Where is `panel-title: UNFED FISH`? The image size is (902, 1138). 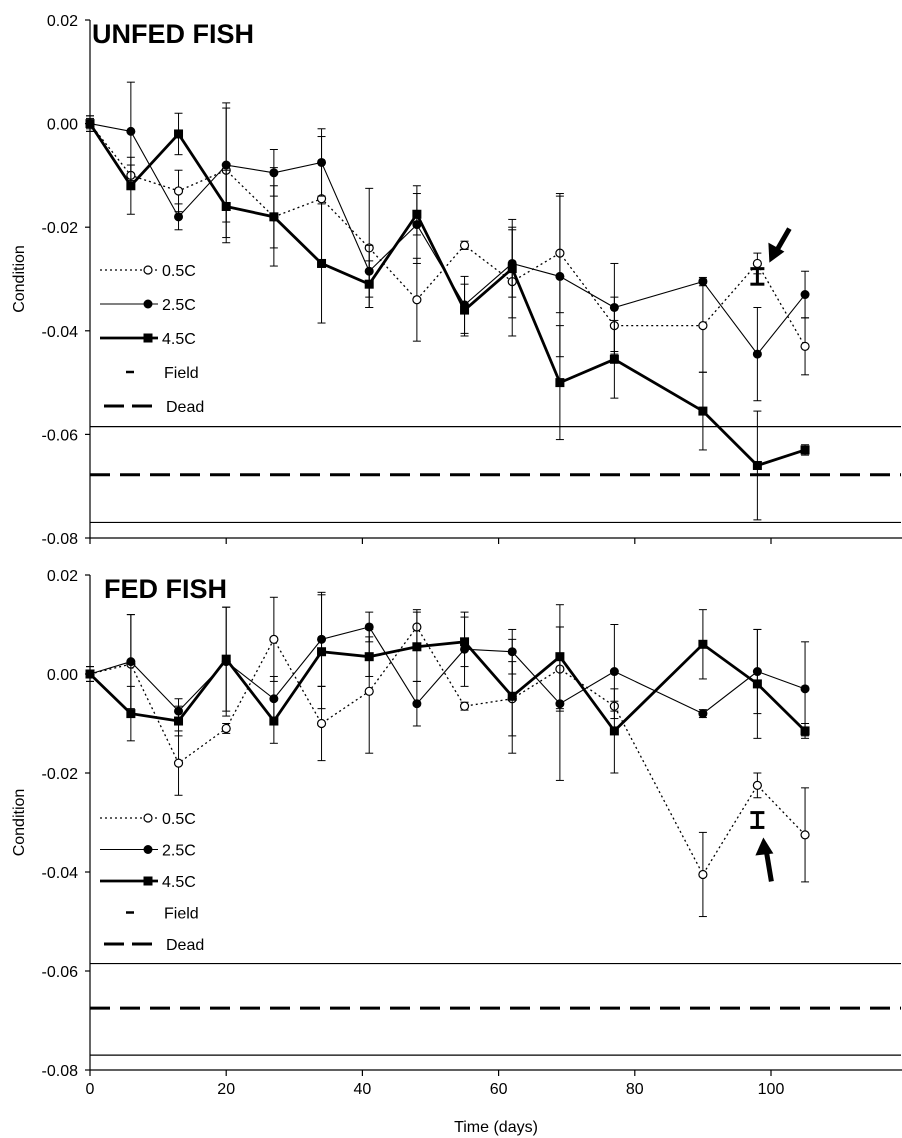 panel-title: UNFED FISH is located at coordinates (173, 34).